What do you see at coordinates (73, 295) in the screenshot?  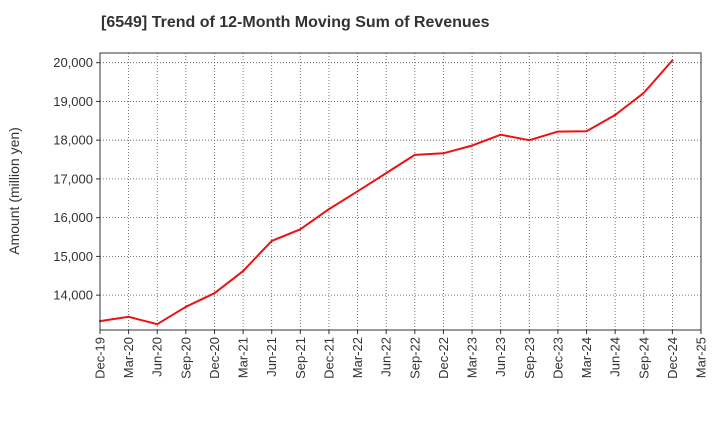 I see `y-tick-label: 14,000` at bounding box center [73, 295].